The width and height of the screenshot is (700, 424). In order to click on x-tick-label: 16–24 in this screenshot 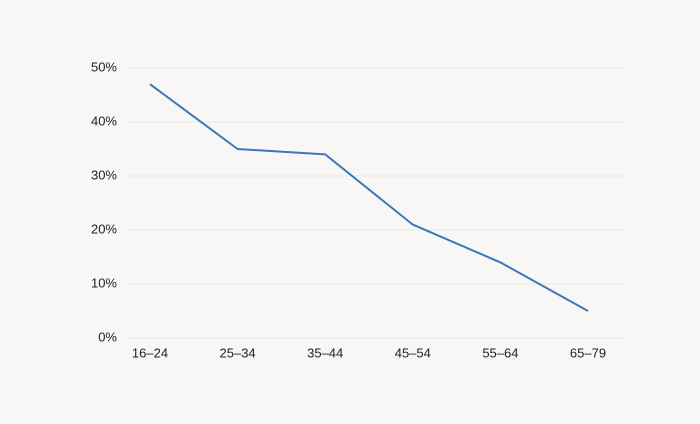, I will do `click(150, 352)`.